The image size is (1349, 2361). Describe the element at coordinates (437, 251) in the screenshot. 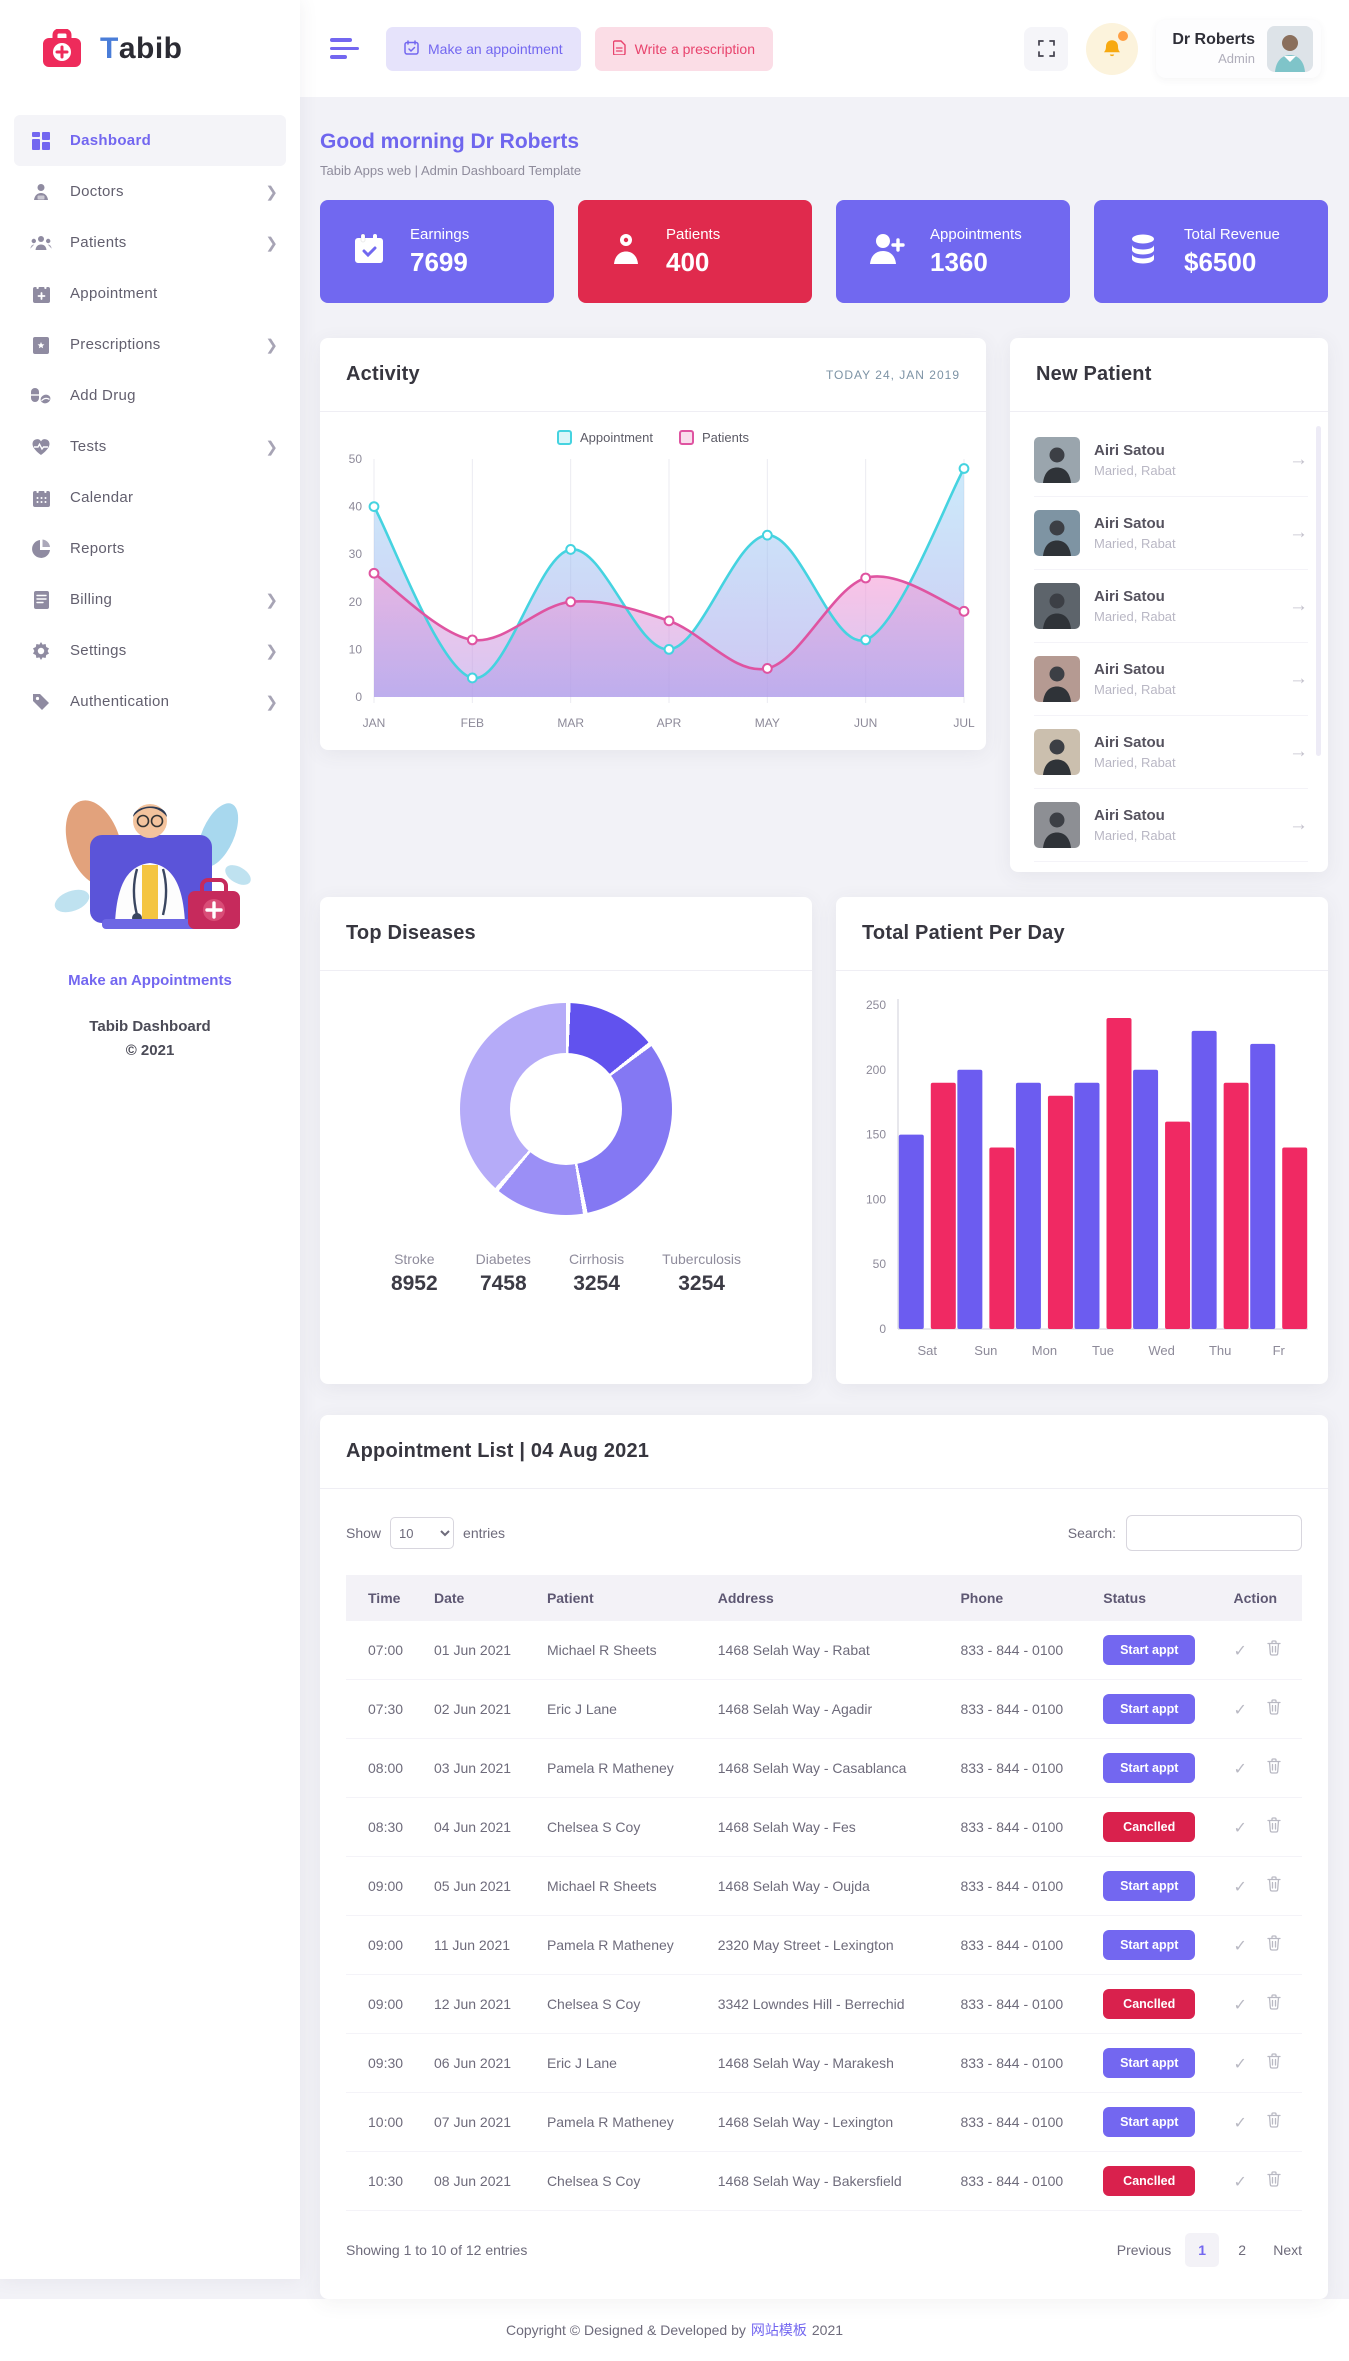

I see `stat-card-earnings: Earnings 7699` at that location.